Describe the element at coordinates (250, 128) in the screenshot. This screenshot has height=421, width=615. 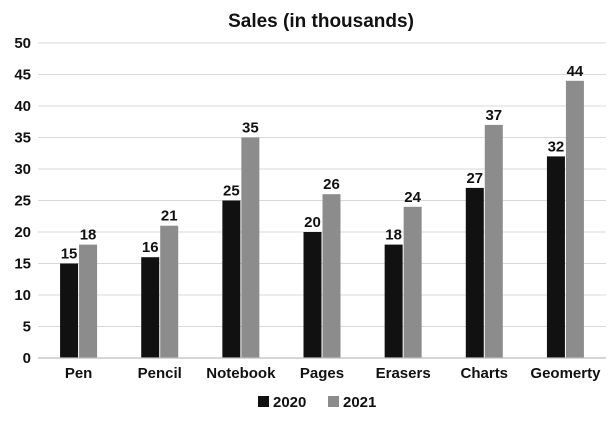
I see `data-label: 35` at that location.